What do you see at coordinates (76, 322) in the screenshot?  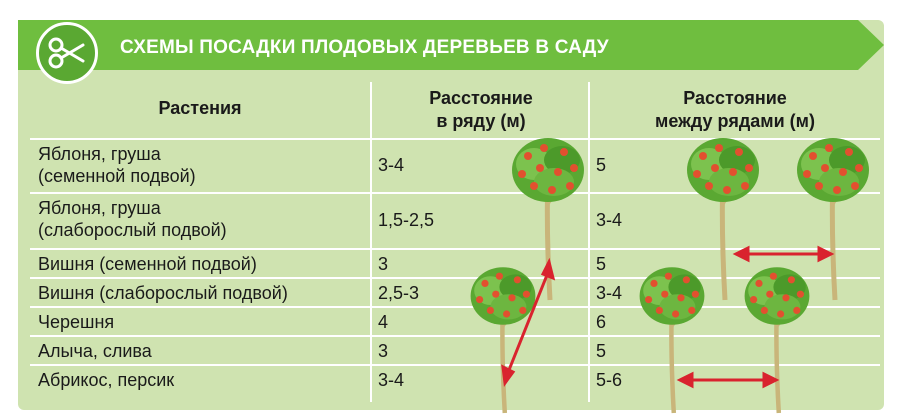 I see `plant-name: Черешня` at bounding box center [76, 322].